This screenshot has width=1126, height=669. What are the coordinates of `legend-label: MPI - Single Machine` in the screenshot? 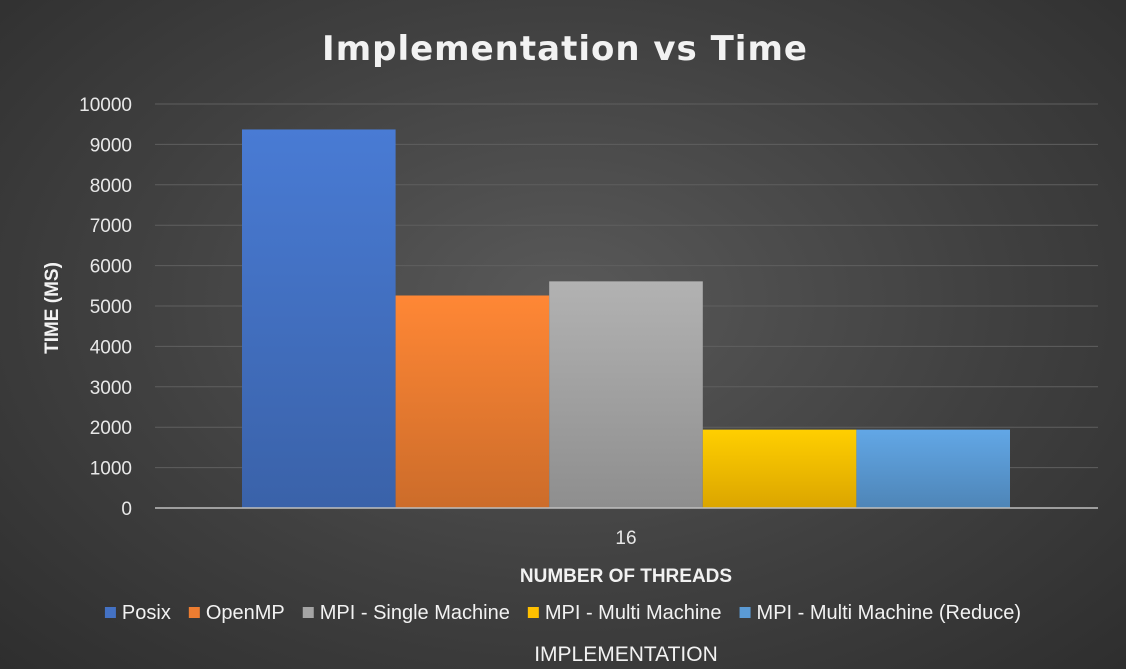 It's located at (415, 613).